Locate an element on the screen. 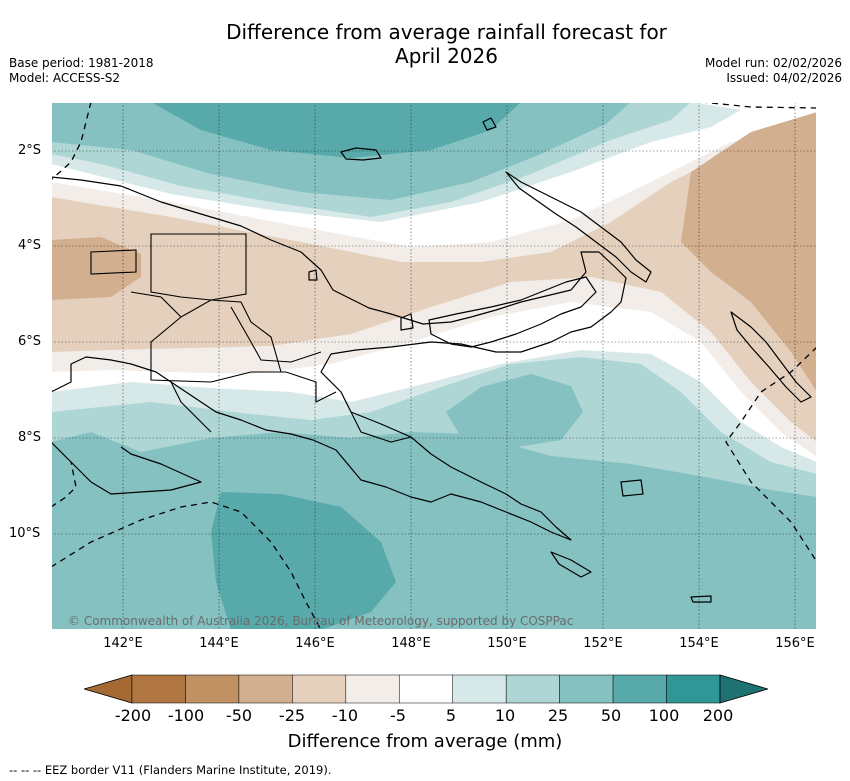  lon-tick-154e: 154°E is located at coordinates (699, 643).